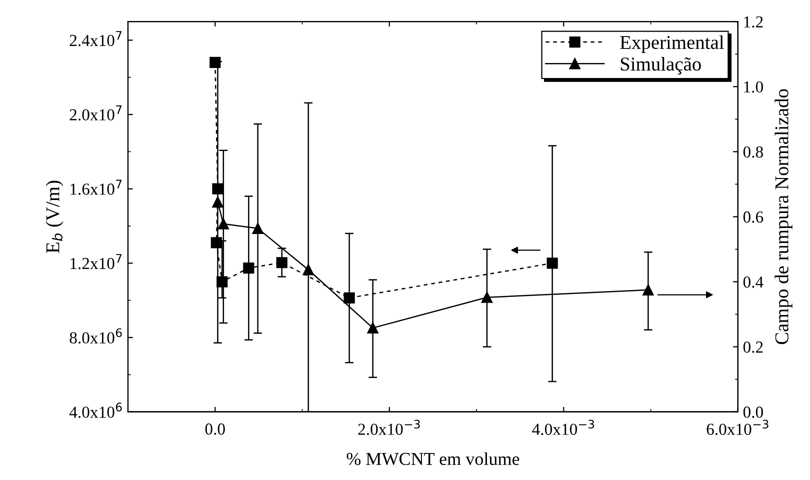 Image resolution: width=810 pixels, height=480 pixels. Describe the element at coordinates (672, 44) in the screenshot. I see `legend-label: Experimental` at that location.